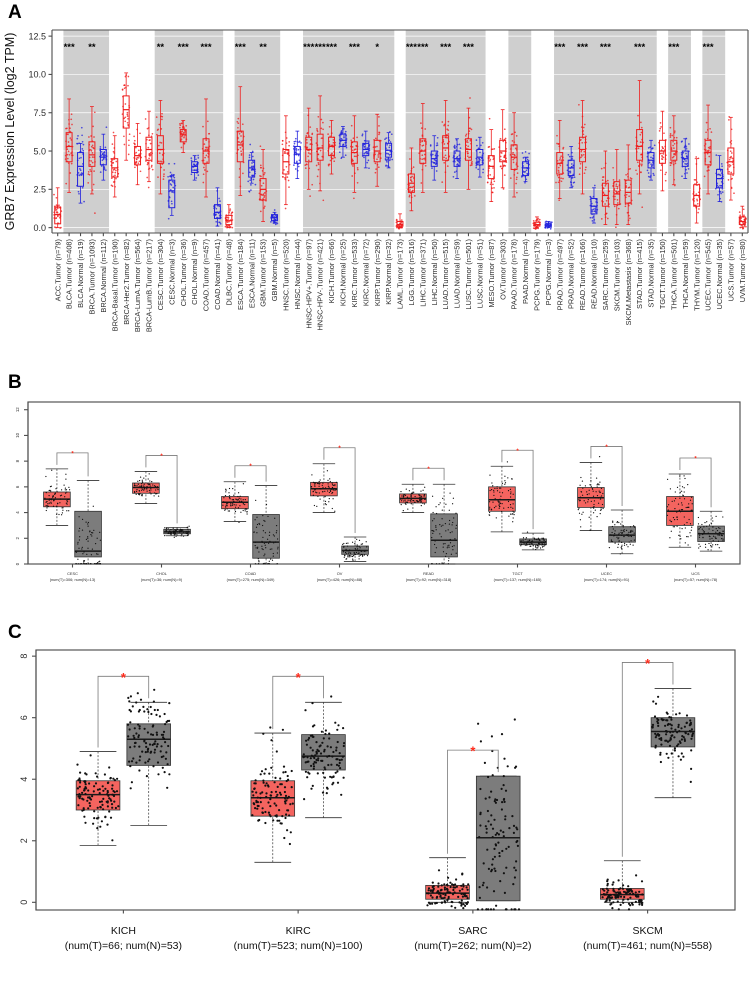 This screenshot has width=750, height=988. Describe the element at coordinates (160, 274) in the screenshot. I see `panel-a-x-axis-label: CESC.Tumor (n=304)` at that location.